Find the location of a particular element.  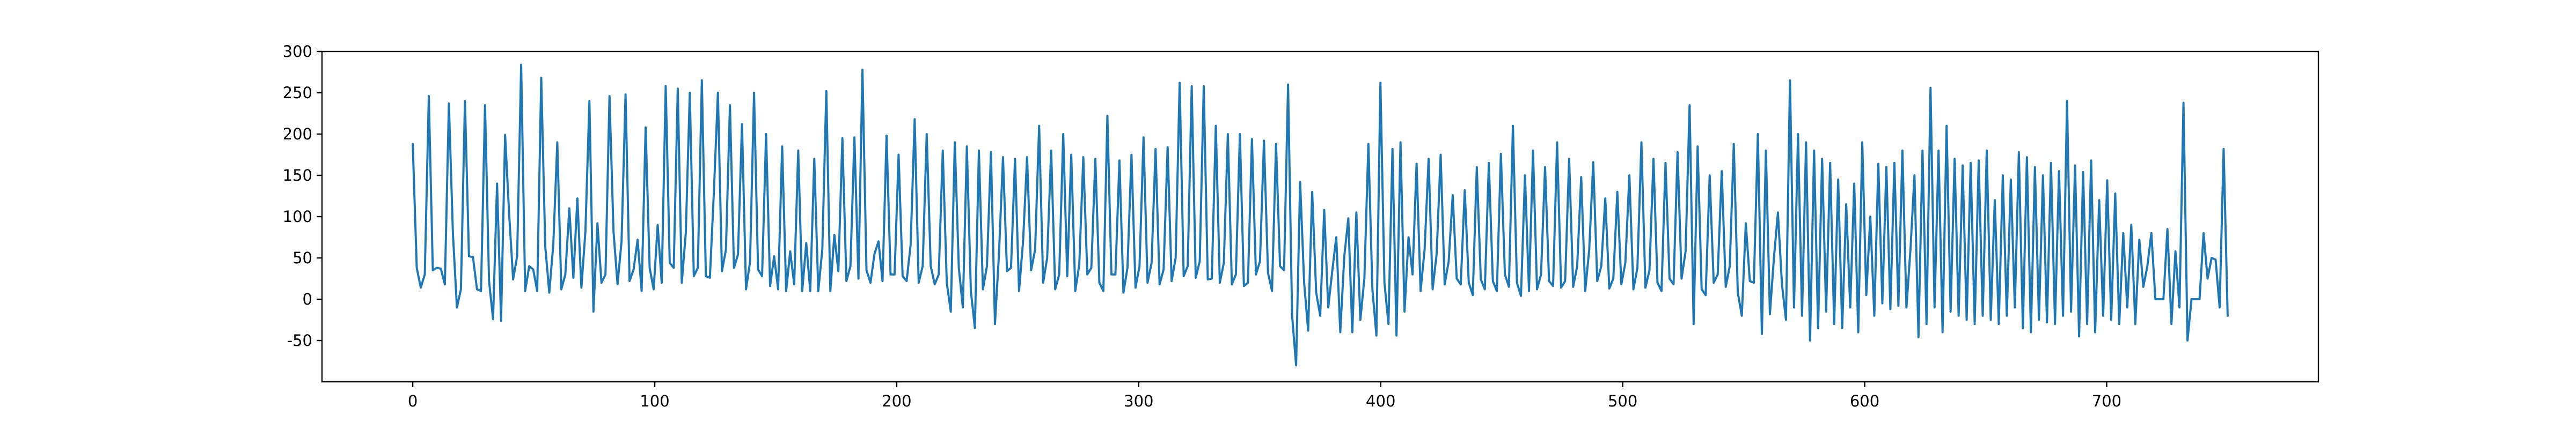

y-tick-label: 100 is located at coordinates (297, 217).